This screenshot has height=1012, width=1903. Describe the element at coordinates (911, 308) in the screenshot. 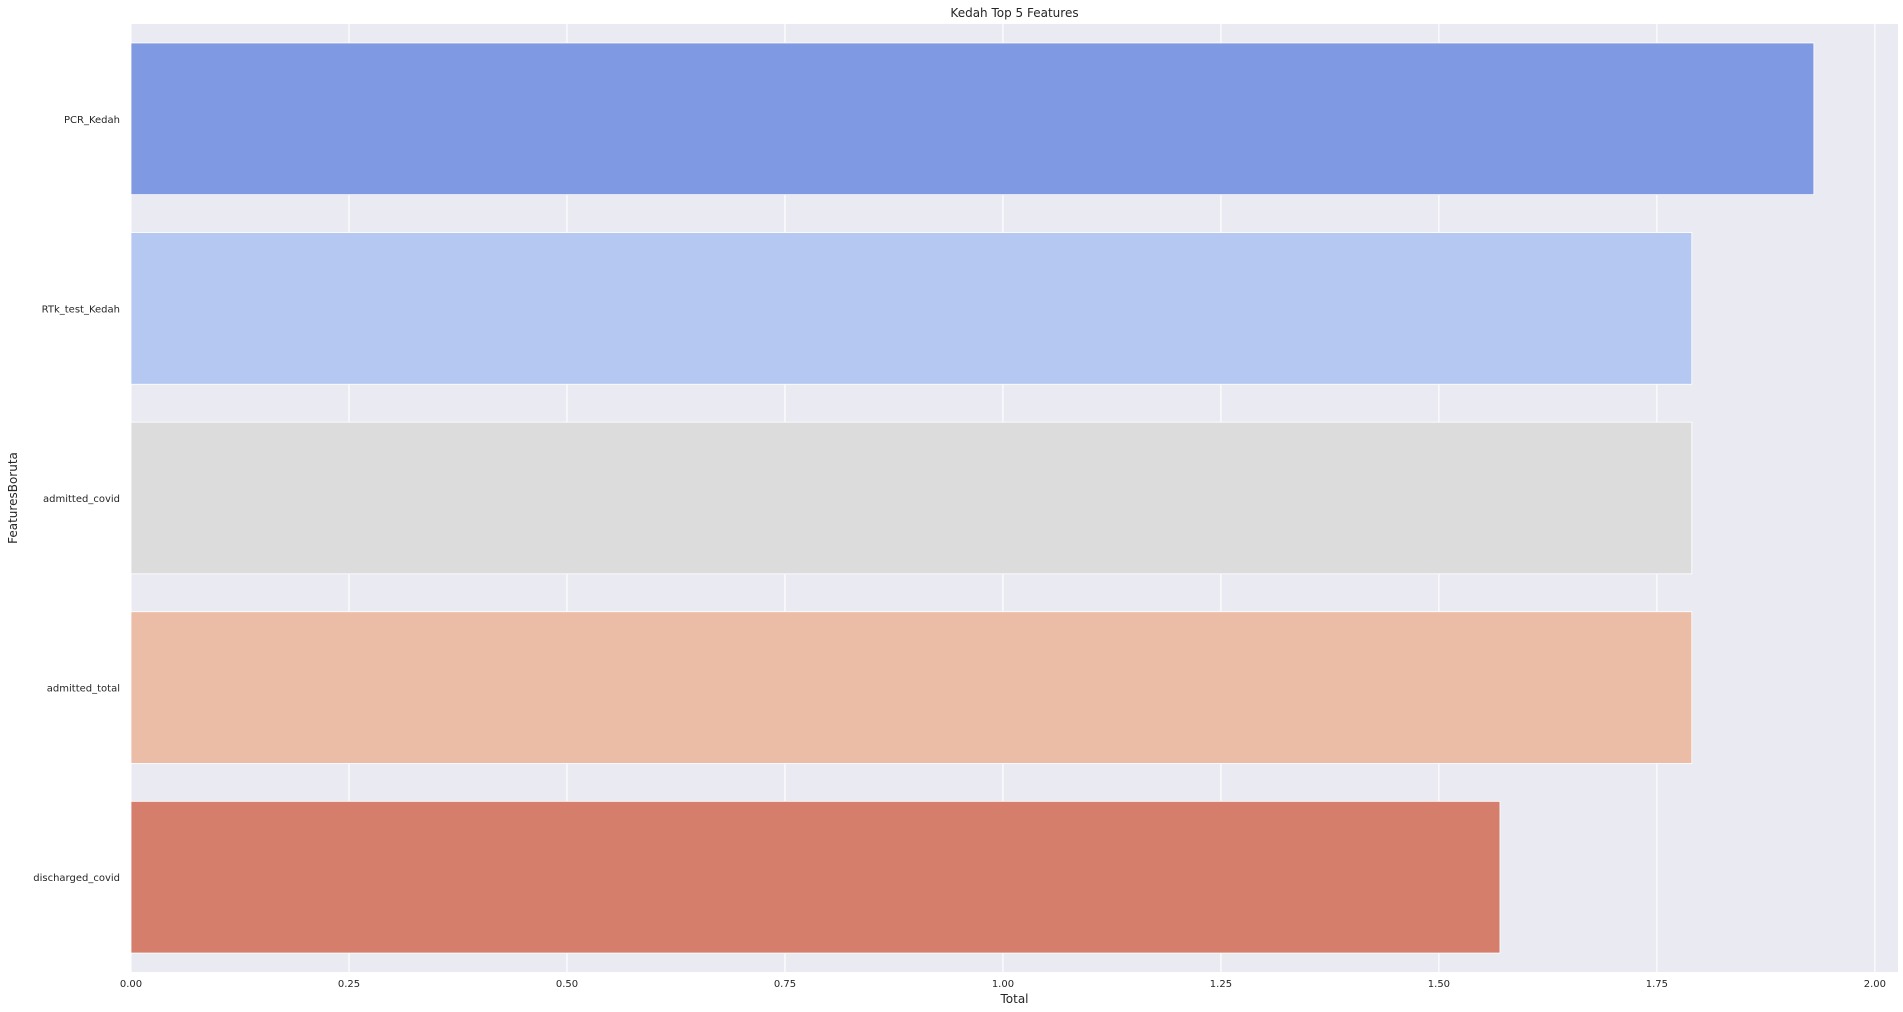

I see `bar-RTk_test_Kedah` at that location.